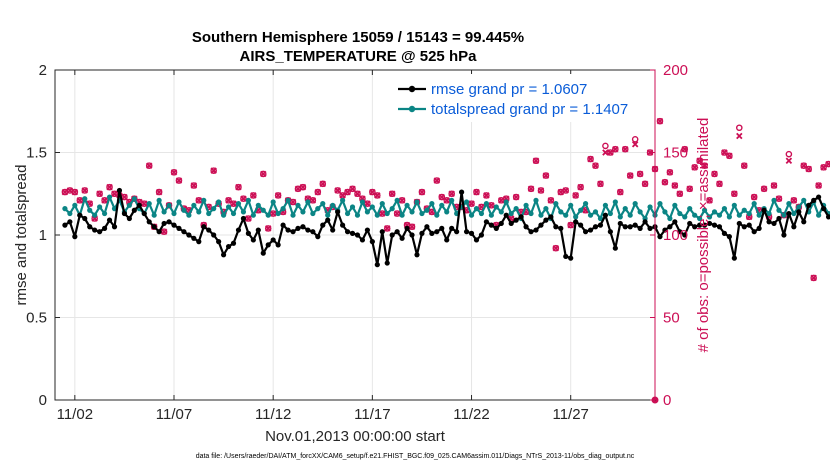  I want to click on y-tick-left-label: 0.5, so click(36, 318).